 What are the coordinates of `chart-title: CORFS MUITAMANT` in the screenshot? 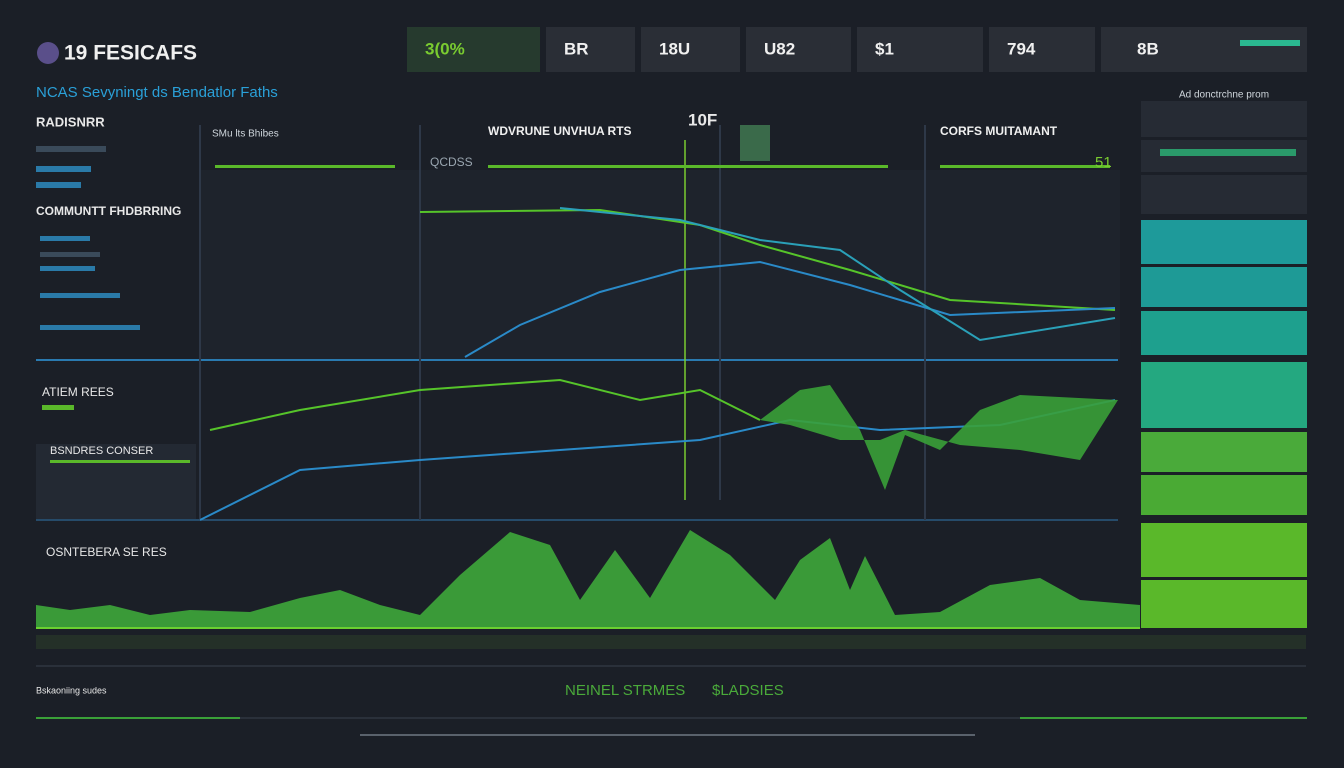 It's located at (999, 131).